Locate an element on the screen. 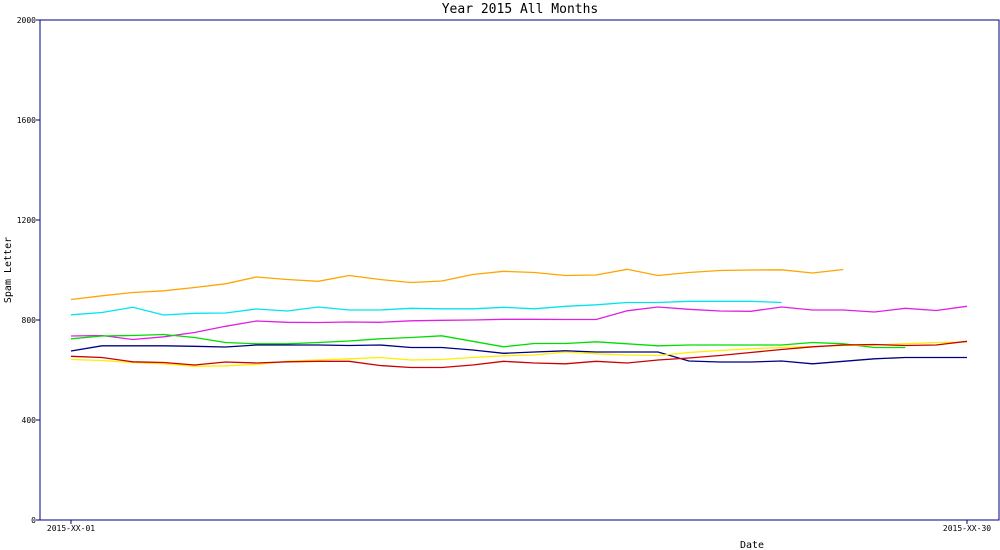  y-tick-label: 2000 is located at coordinates (26, 20).